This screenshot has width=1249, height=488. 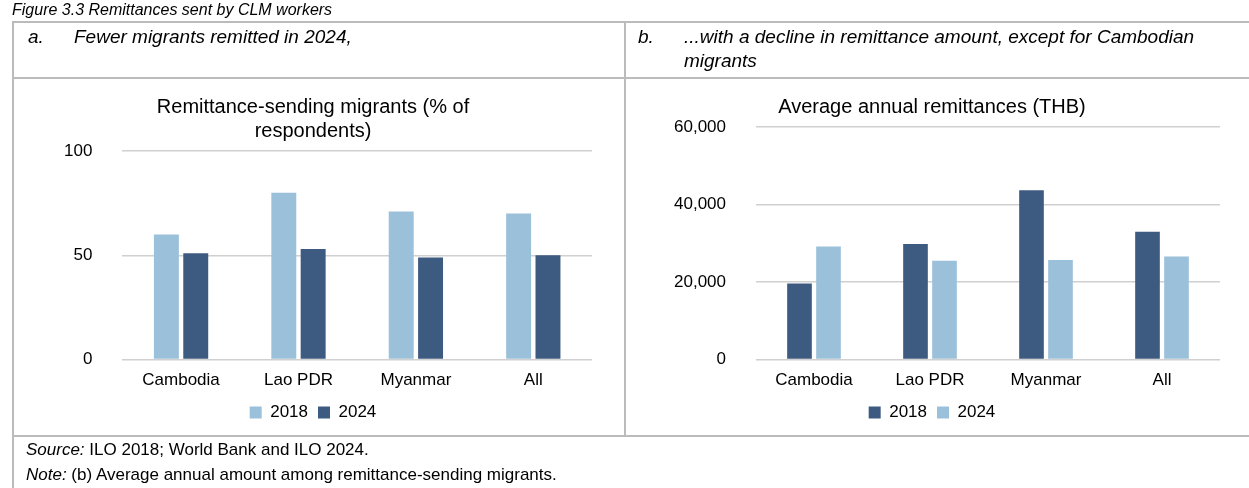 I want to click on y-tick-label: 40,000, so click(x=700, y=204).